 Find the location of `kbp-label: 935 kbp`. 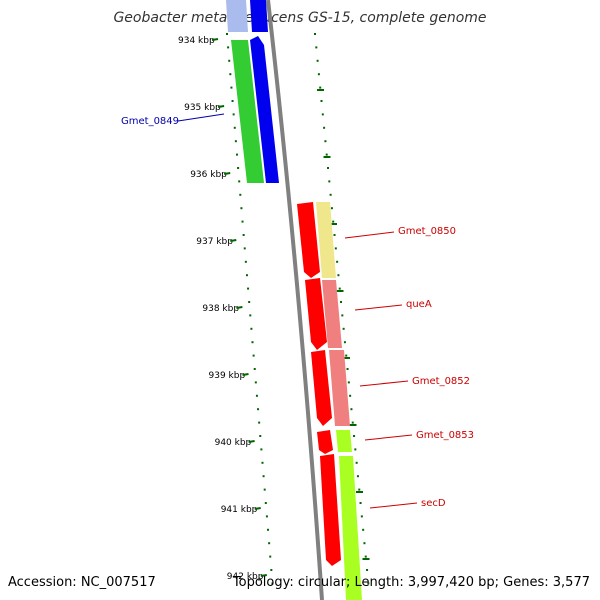

kbp-label: 935 kbp is located at coordinates (202, 108).